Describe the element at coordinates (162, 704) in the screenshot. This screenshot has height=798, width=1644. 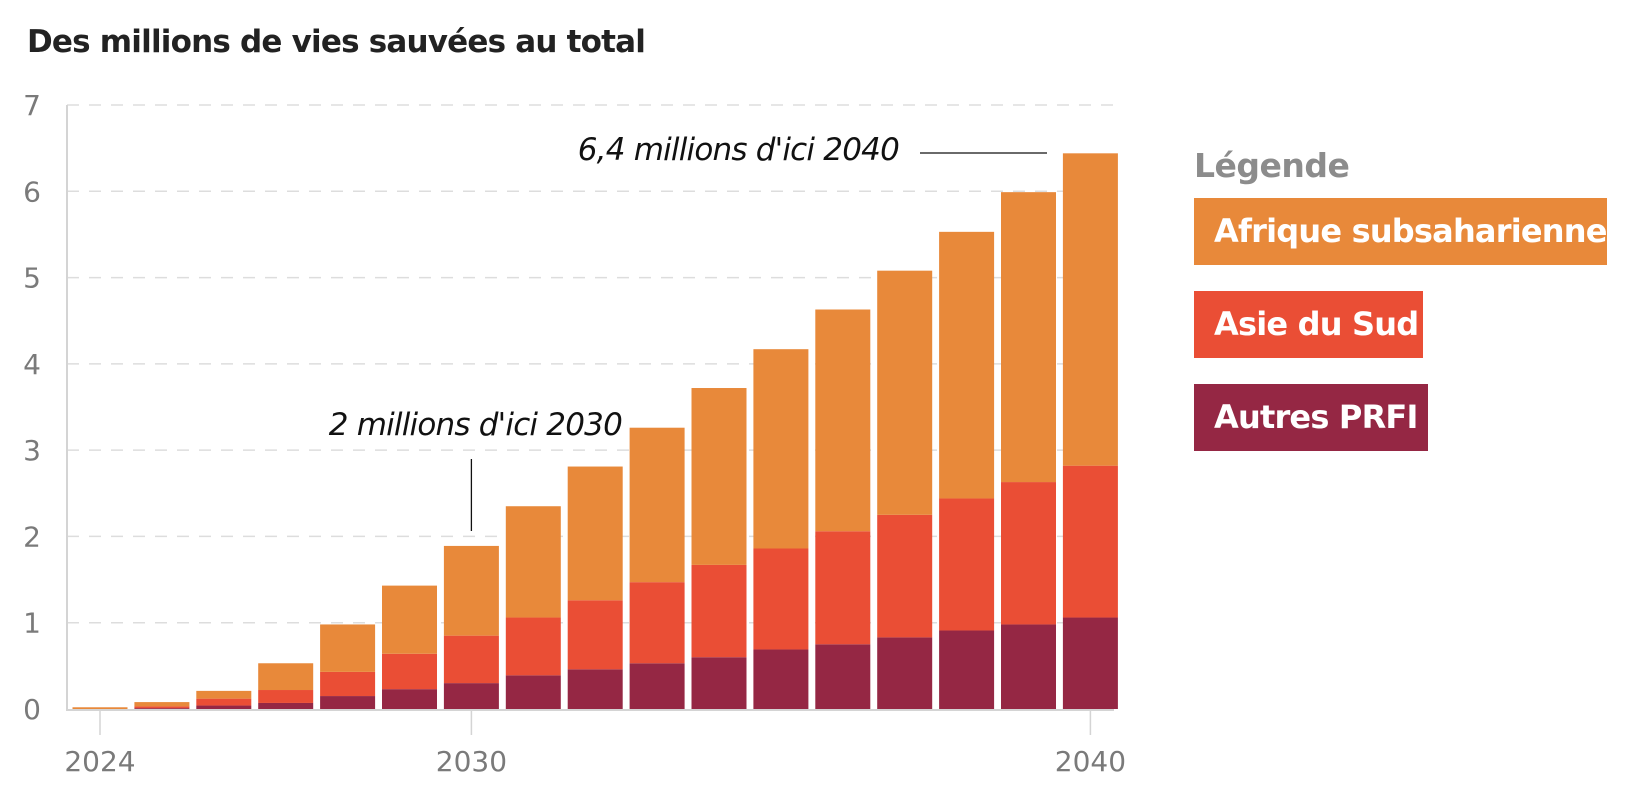
I see `bar-2025-afrique-subsaharienne` at that location.